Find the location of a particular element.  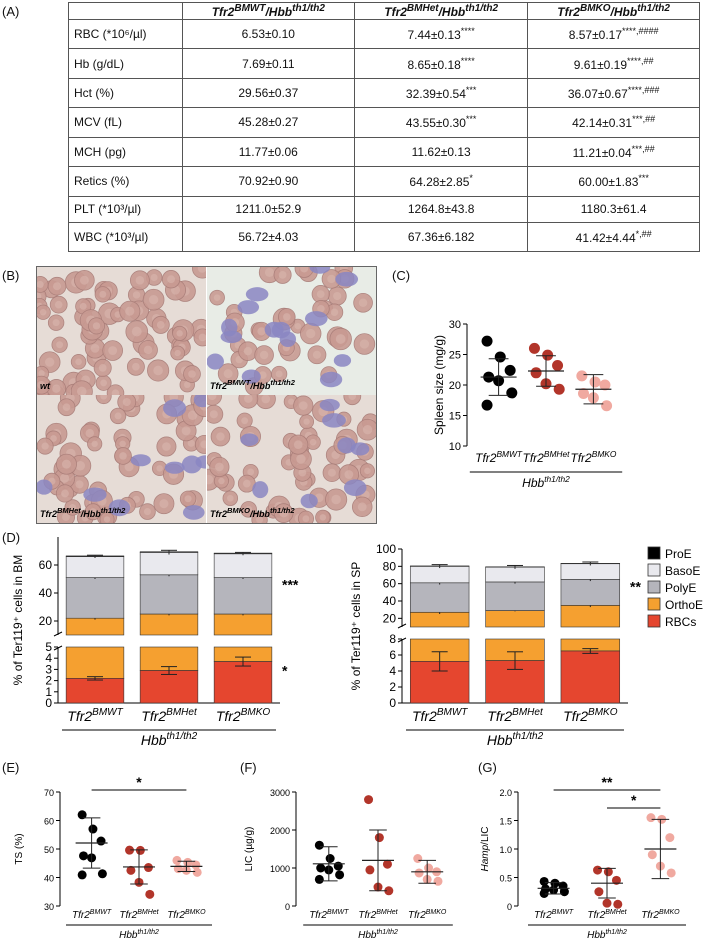

y-tick-label: 100 is located at coordinates (386, 549).